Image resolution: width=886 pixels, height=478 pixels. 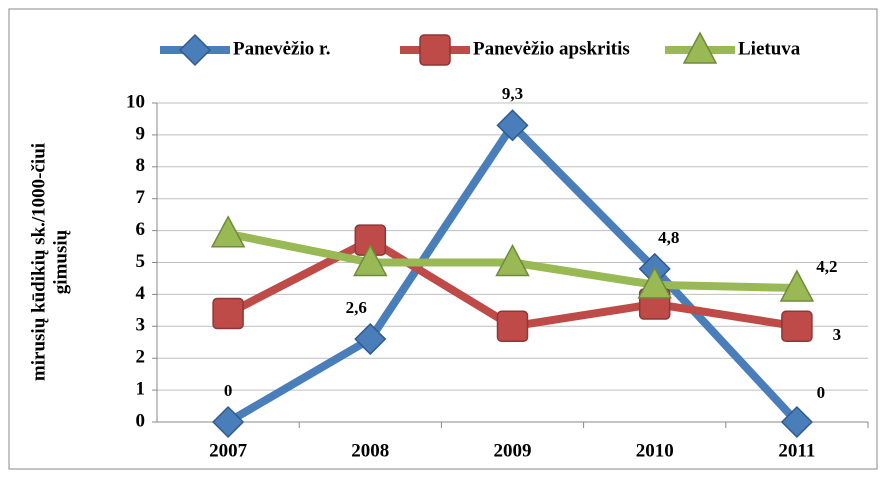 I want to click on data-label: 4,8, so click(x=668, y=237).